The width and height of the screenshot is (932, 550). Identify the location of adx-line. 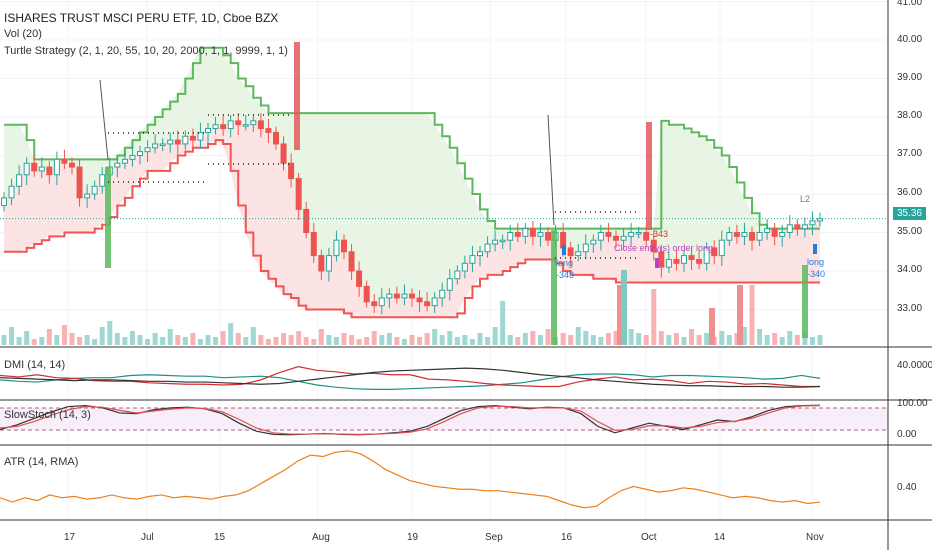
(410, 377).